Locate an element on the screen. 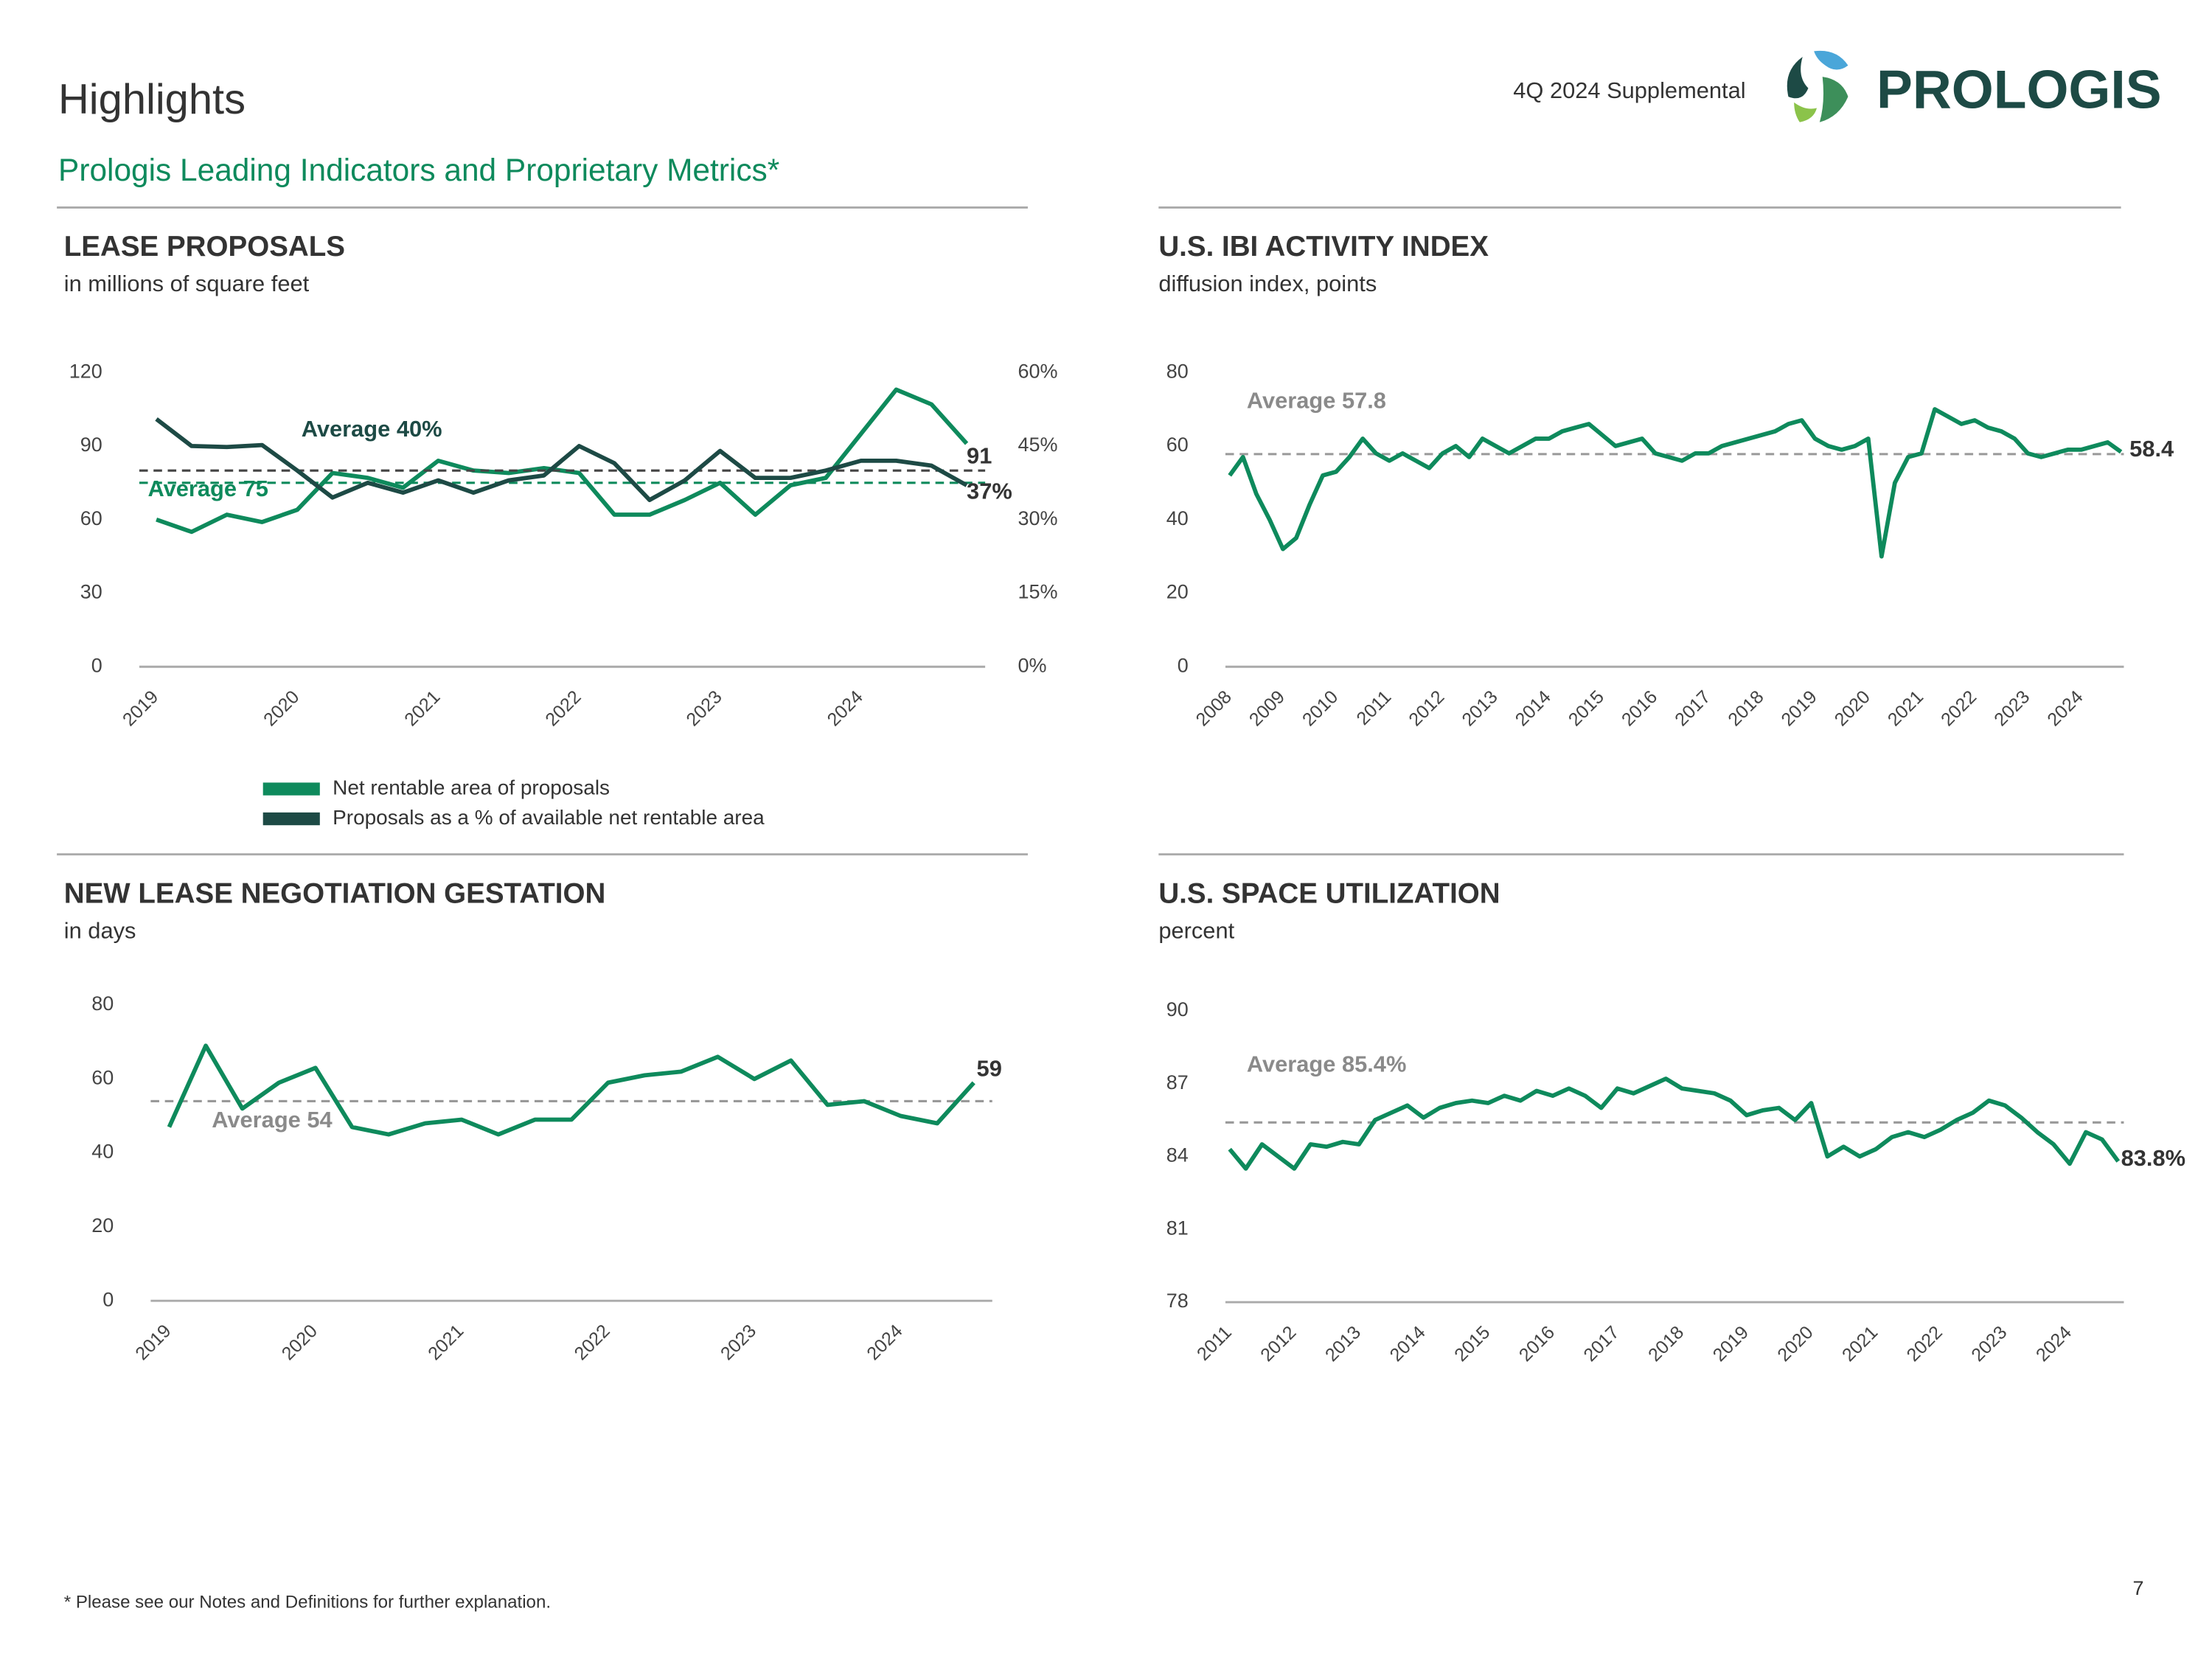 The width and height of the screenshot is (2212, 1659). y2-tick-label: 60% is located at coordinates (1037, 371).